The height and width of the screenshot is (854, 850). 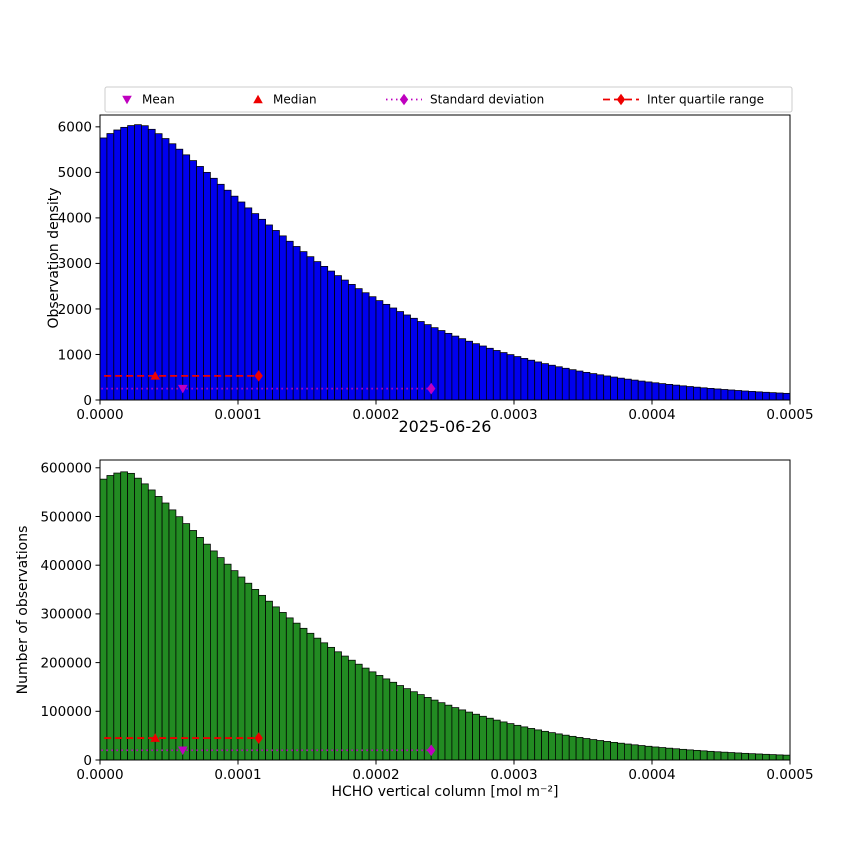 What do you see at coordinates (66, 615) in the screenshot?
I see `y-tick-label: 300000` at bounding box center [66, 615].